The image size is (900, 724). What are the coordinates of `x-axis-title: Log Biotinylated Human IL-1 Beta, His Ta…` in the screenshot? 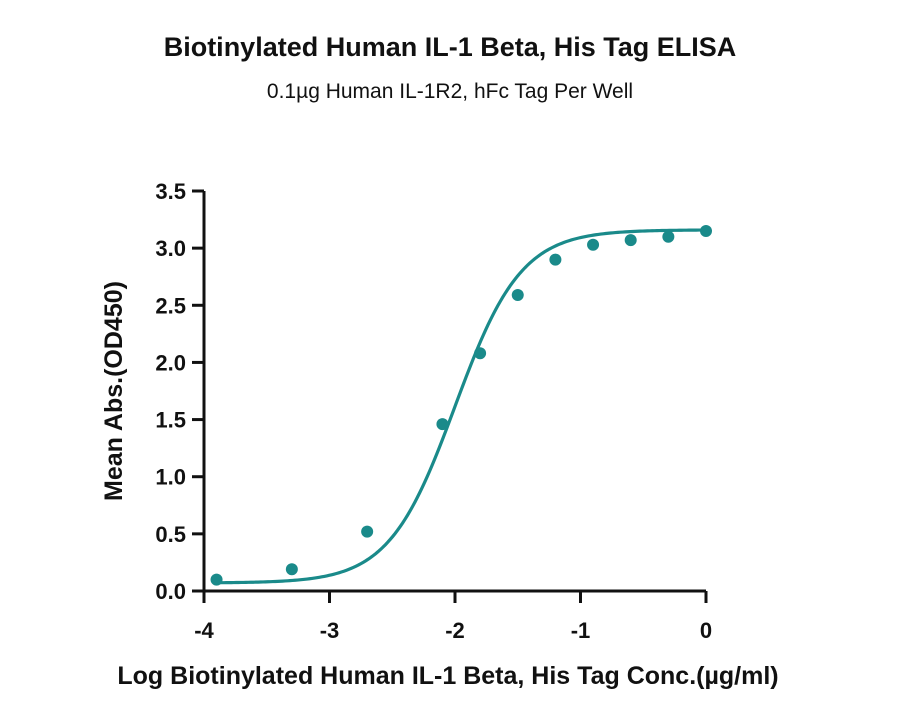 It's located at (447, 676).